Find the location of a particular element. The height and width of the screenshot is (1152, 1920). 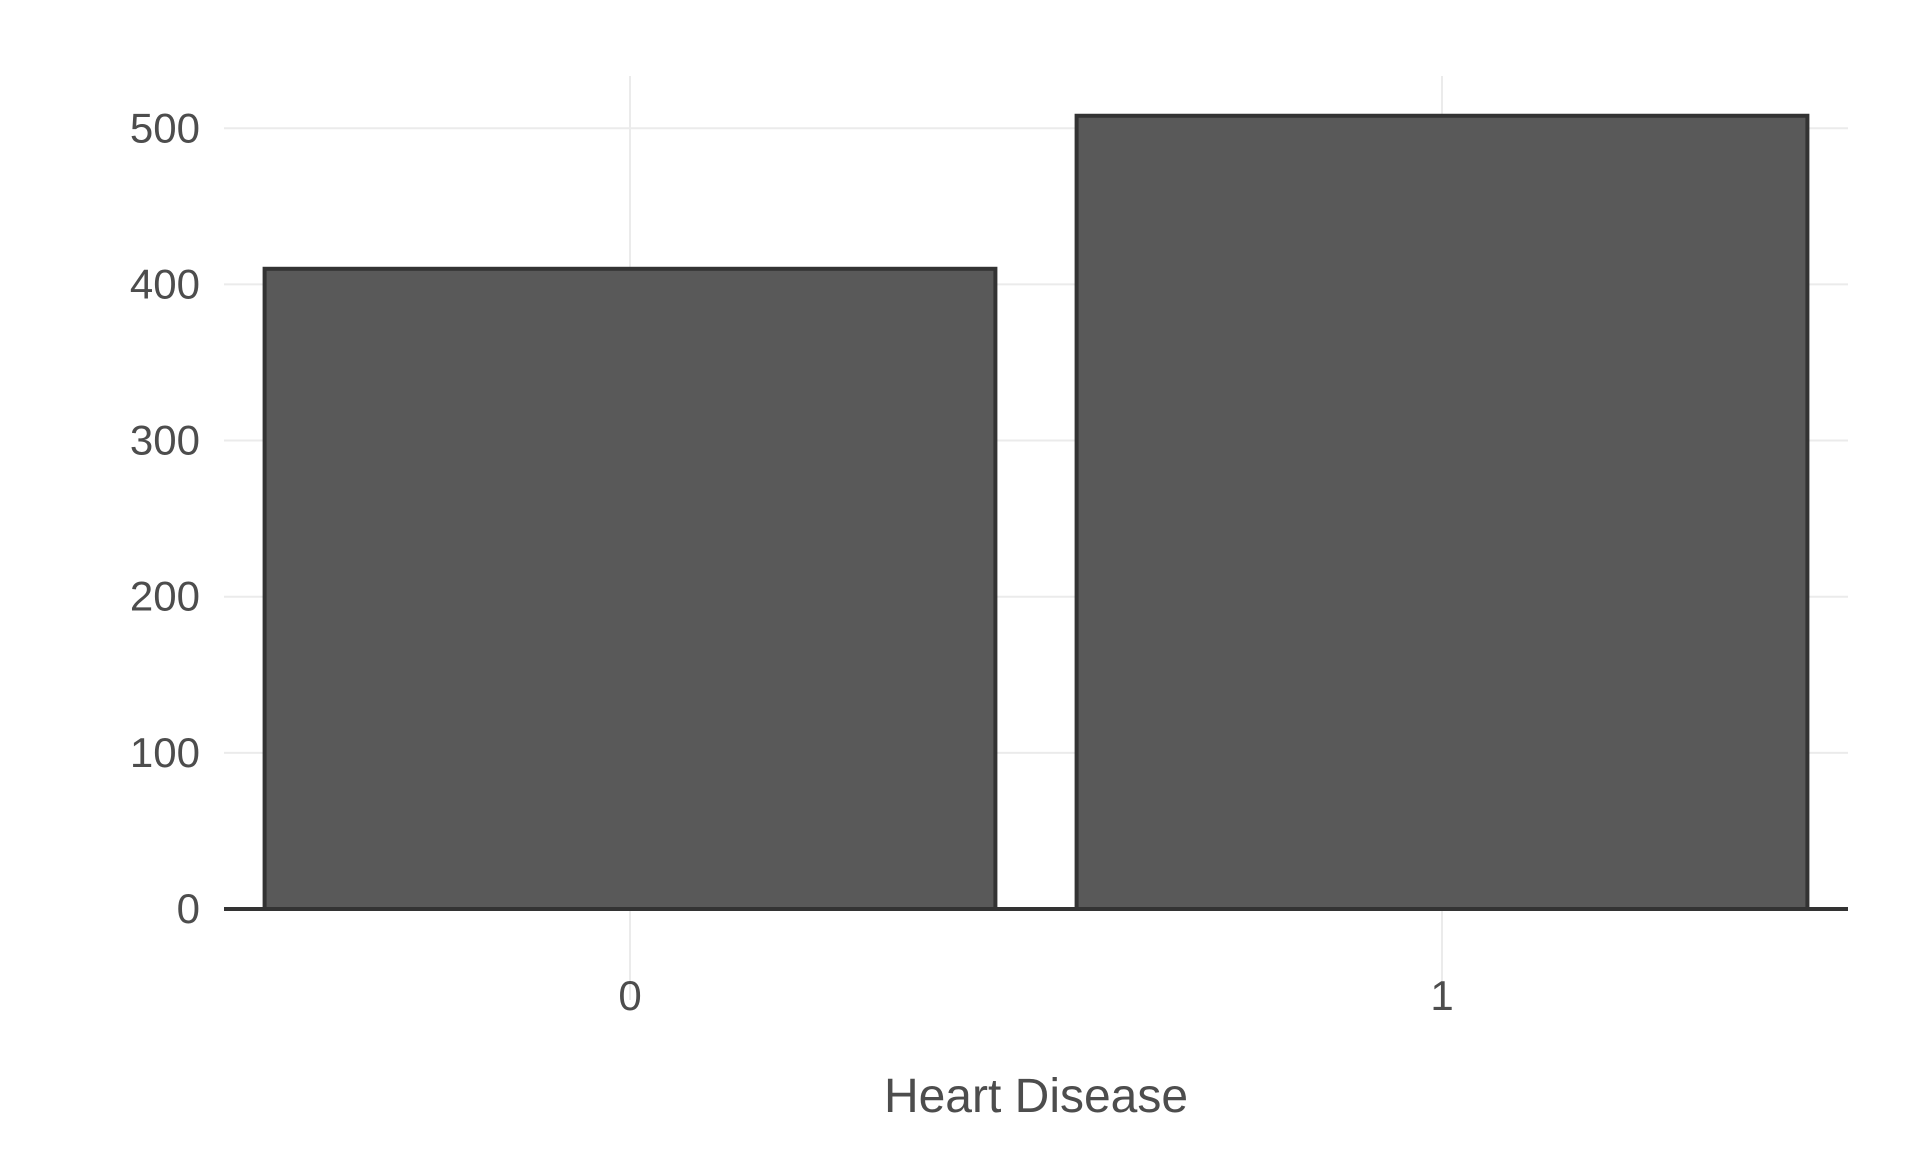

y-tick-label-400: 400 is located at coordinates (165, 283).